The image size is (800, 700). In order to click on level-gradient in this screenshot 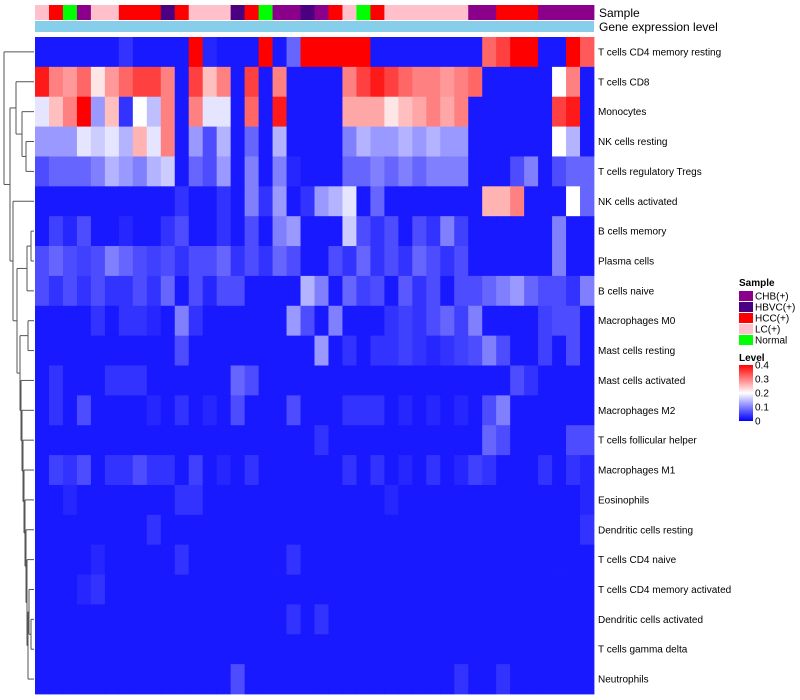, I will do `click(746, 393)`.